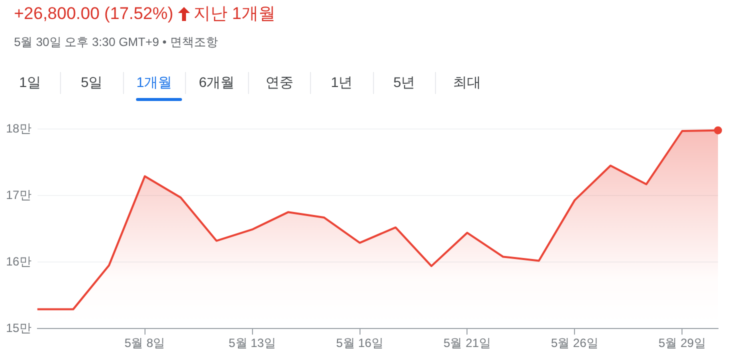 This screenshot has height=353, width=743. Describe the element at coordinates (19, 195) in the screenshot. I see `y-tick-label: 17만` at that location.